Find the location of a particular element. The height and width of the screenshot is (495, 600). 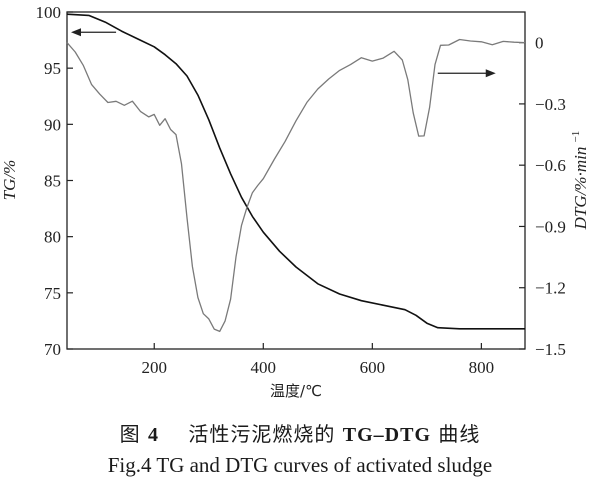

y-left-tick-label: 100 is located at coordinates (49, 12).